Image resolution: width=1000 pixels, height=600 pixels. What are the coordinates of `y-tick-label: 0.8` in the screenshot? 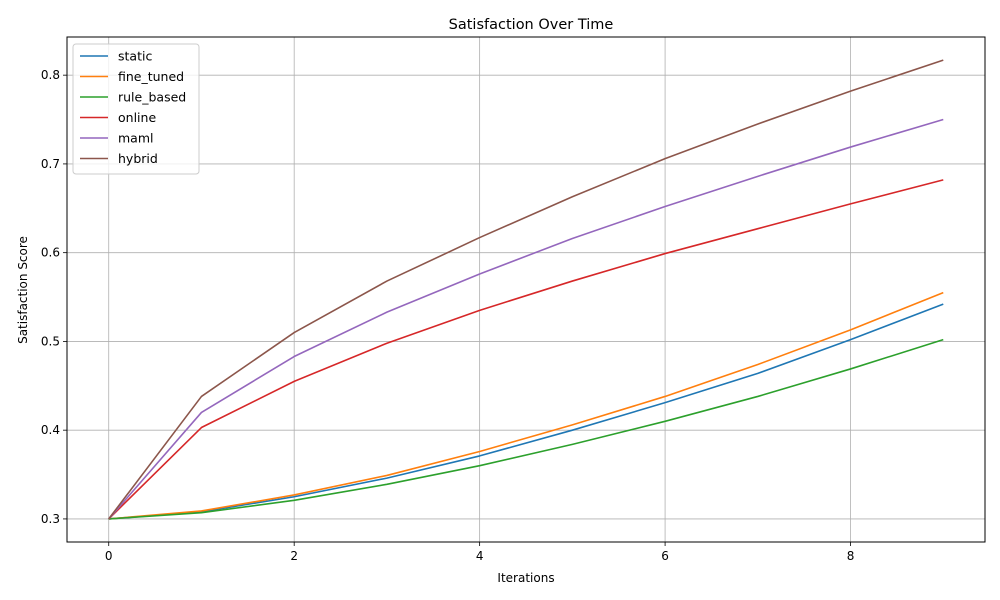 It's located at (50, 75).